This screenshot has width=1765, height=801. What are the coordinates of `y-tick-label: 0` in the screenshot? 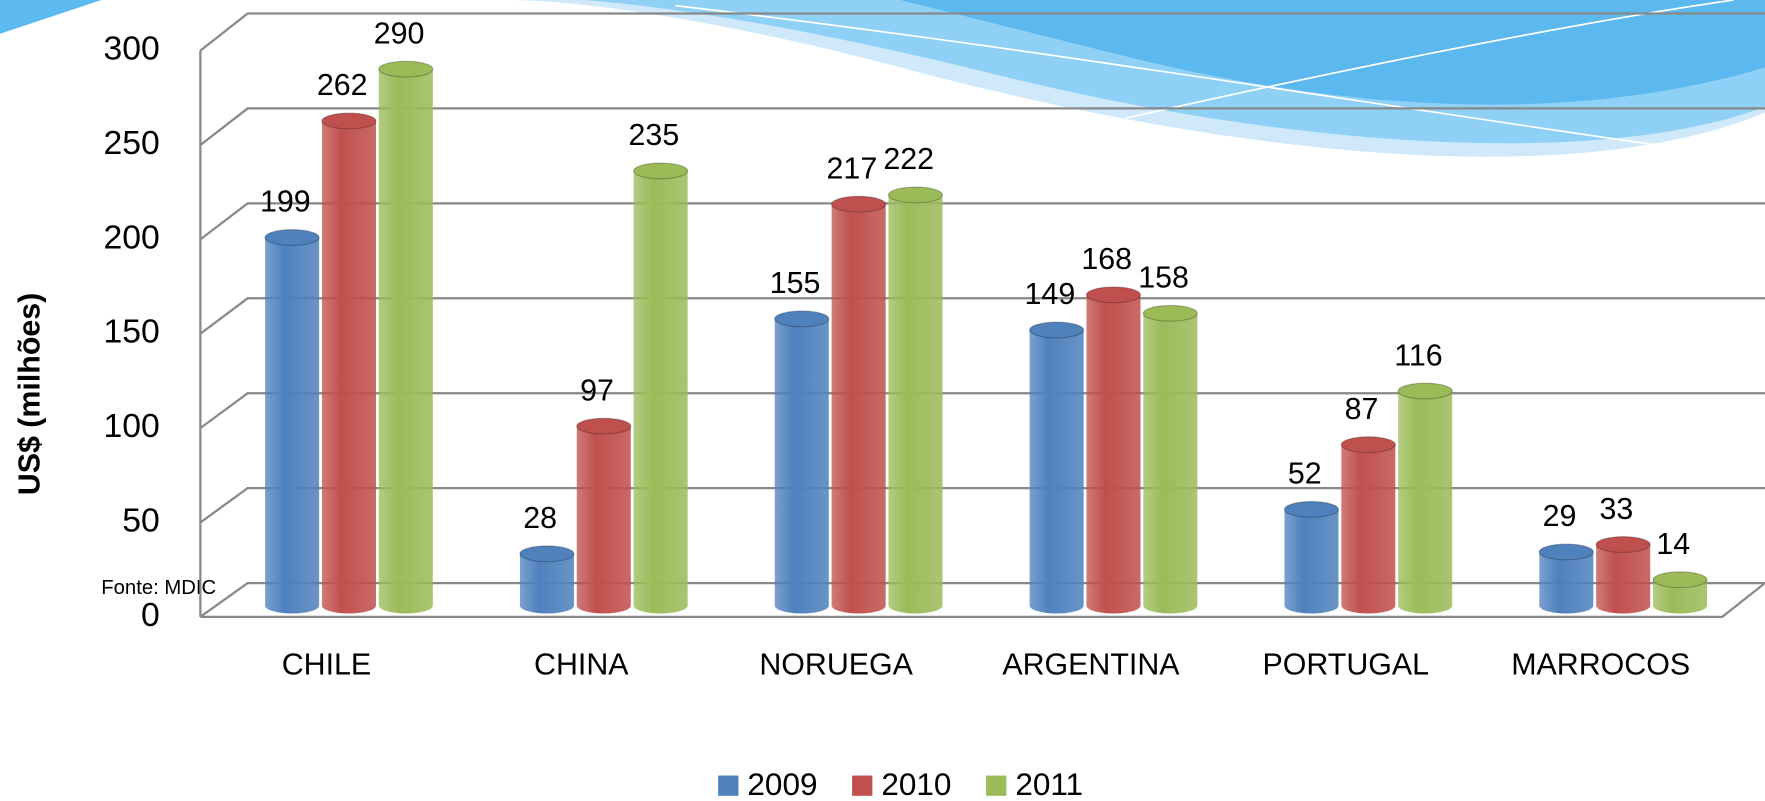 It's located at (150, 615).